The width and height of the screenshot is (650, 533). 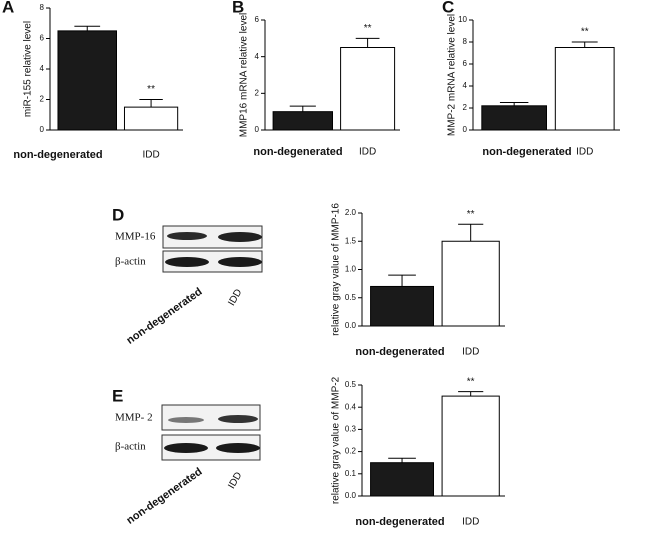 I want to click on panel-letter: A, so click(x=8, y=8).